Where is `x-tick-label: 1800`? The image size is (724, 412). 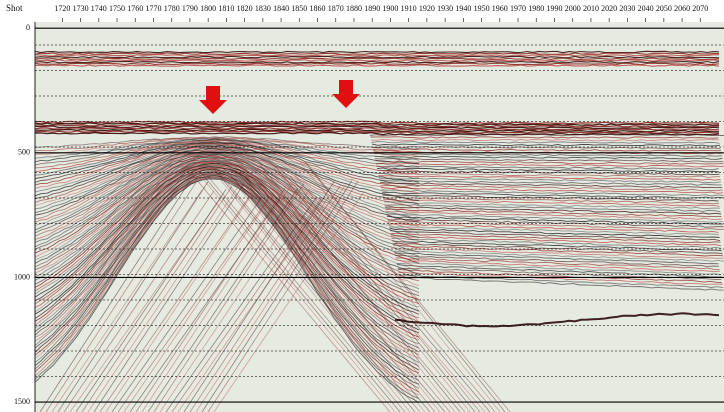
x-tick-label: 1800 is located at coordinates (208, 8).